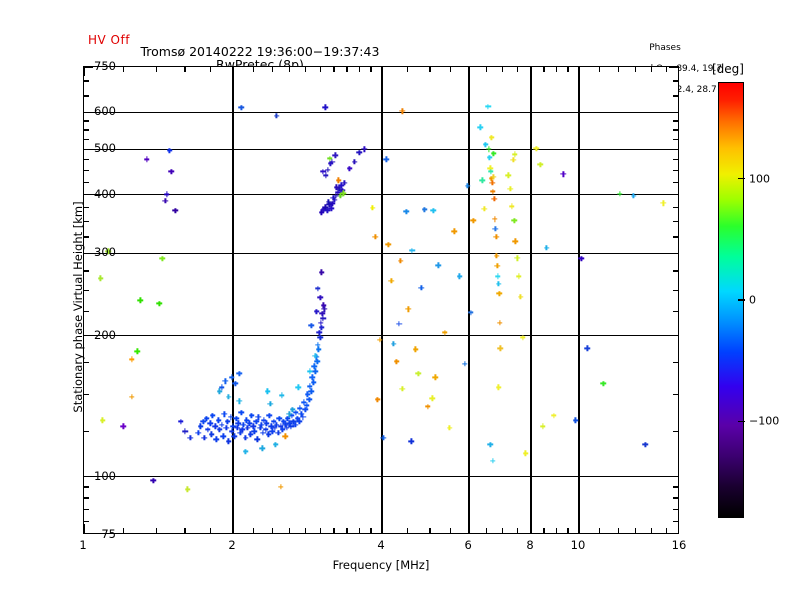 This screenshot has width=800, height=600. What do you see at coordinates (759, 179) in the screenshot?
I see `colorbar-tick-label: 100` at bounding box center [759, 179].